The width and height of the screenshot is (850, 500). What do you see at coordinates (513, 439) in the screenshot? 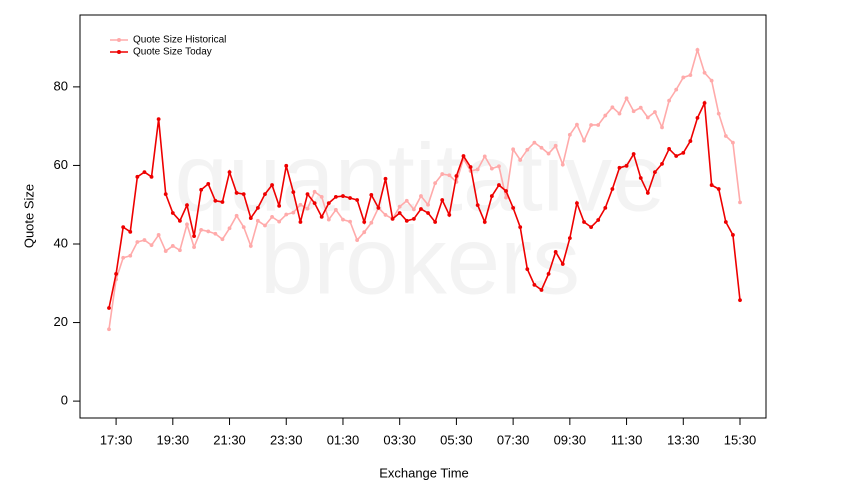
I see `x-tick-label: 07:30` at bounding box center [513, 439].